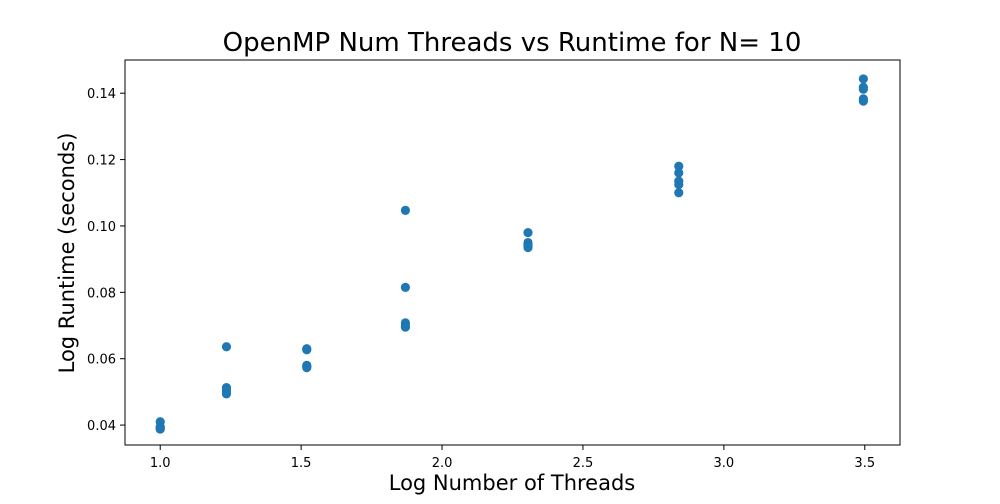 The width and height of the screenshot is (1000, 504). Describe the element at coordinates (101, 161) in the screenshot. I see `y-tick-label: 0.12` at that location.